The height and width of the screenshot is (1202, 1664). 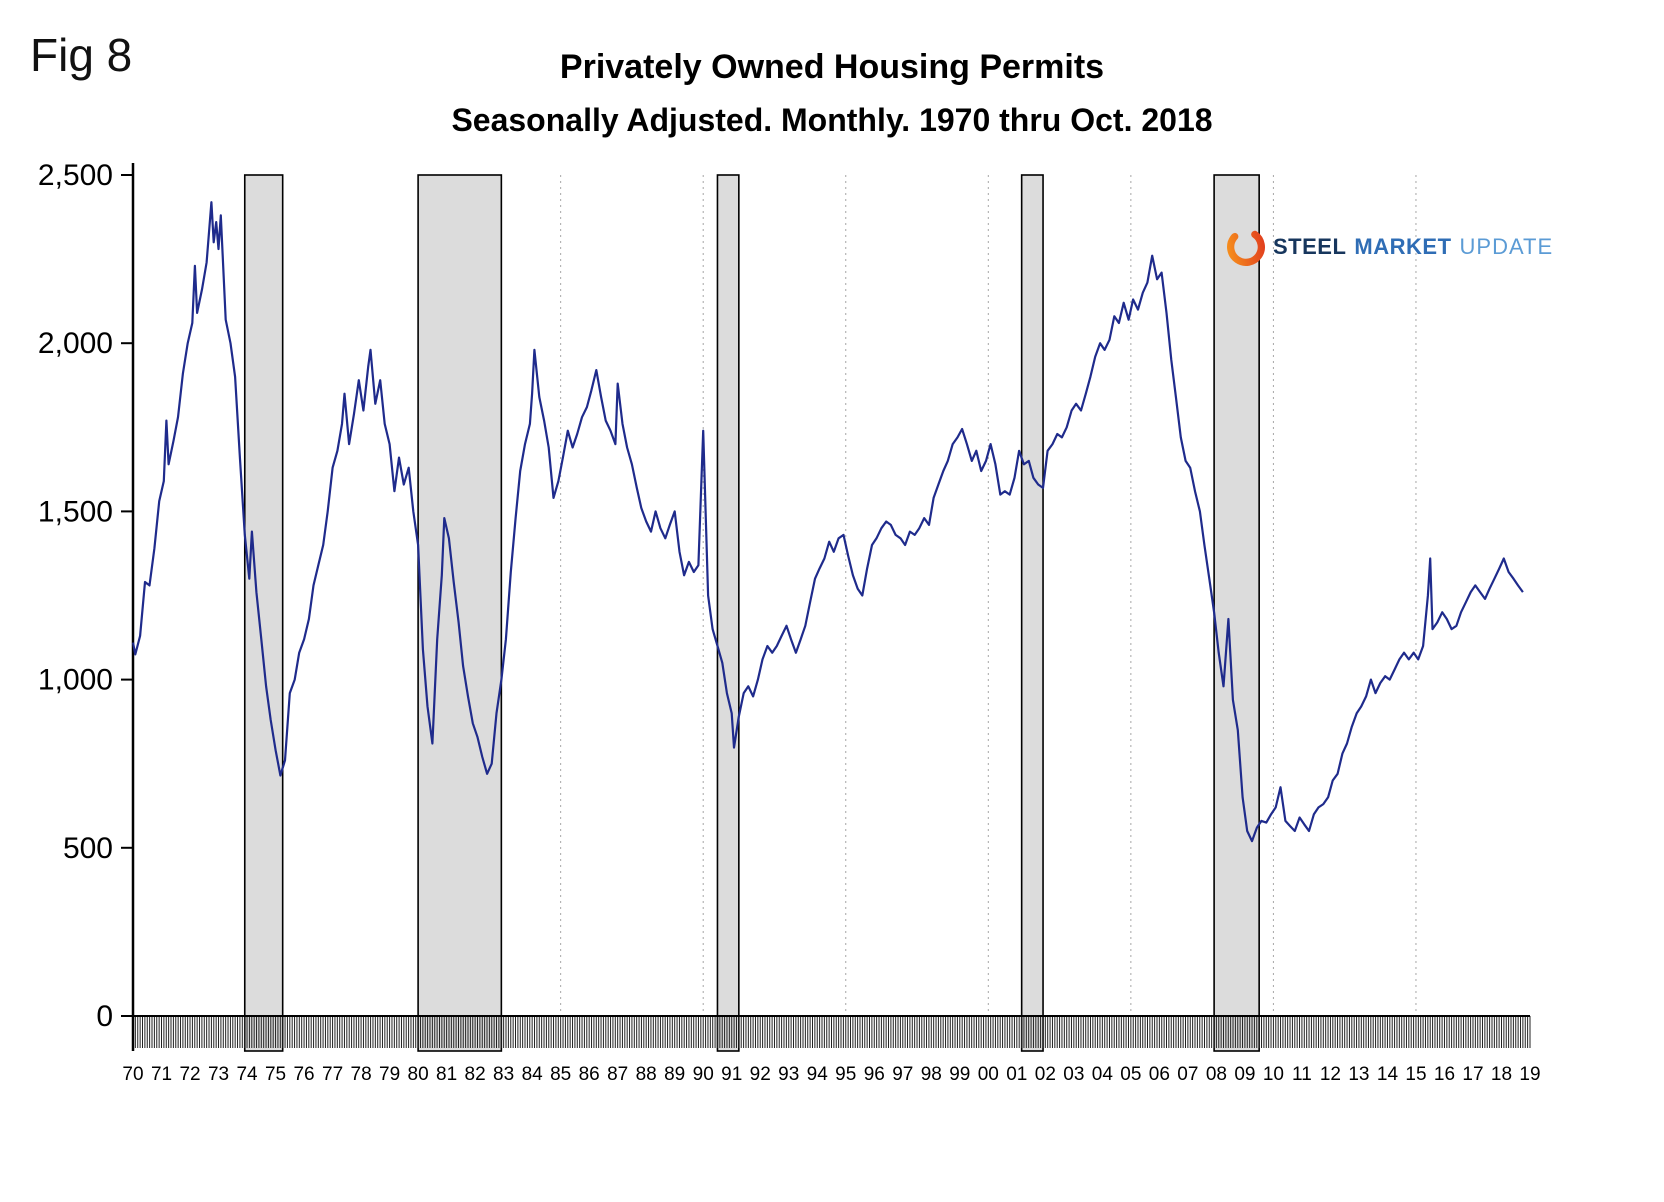 What do you see at coordinates (959, 1074) in the screenshot?
I see `x-tick-label: 99` at bounding box center [959, 1074].